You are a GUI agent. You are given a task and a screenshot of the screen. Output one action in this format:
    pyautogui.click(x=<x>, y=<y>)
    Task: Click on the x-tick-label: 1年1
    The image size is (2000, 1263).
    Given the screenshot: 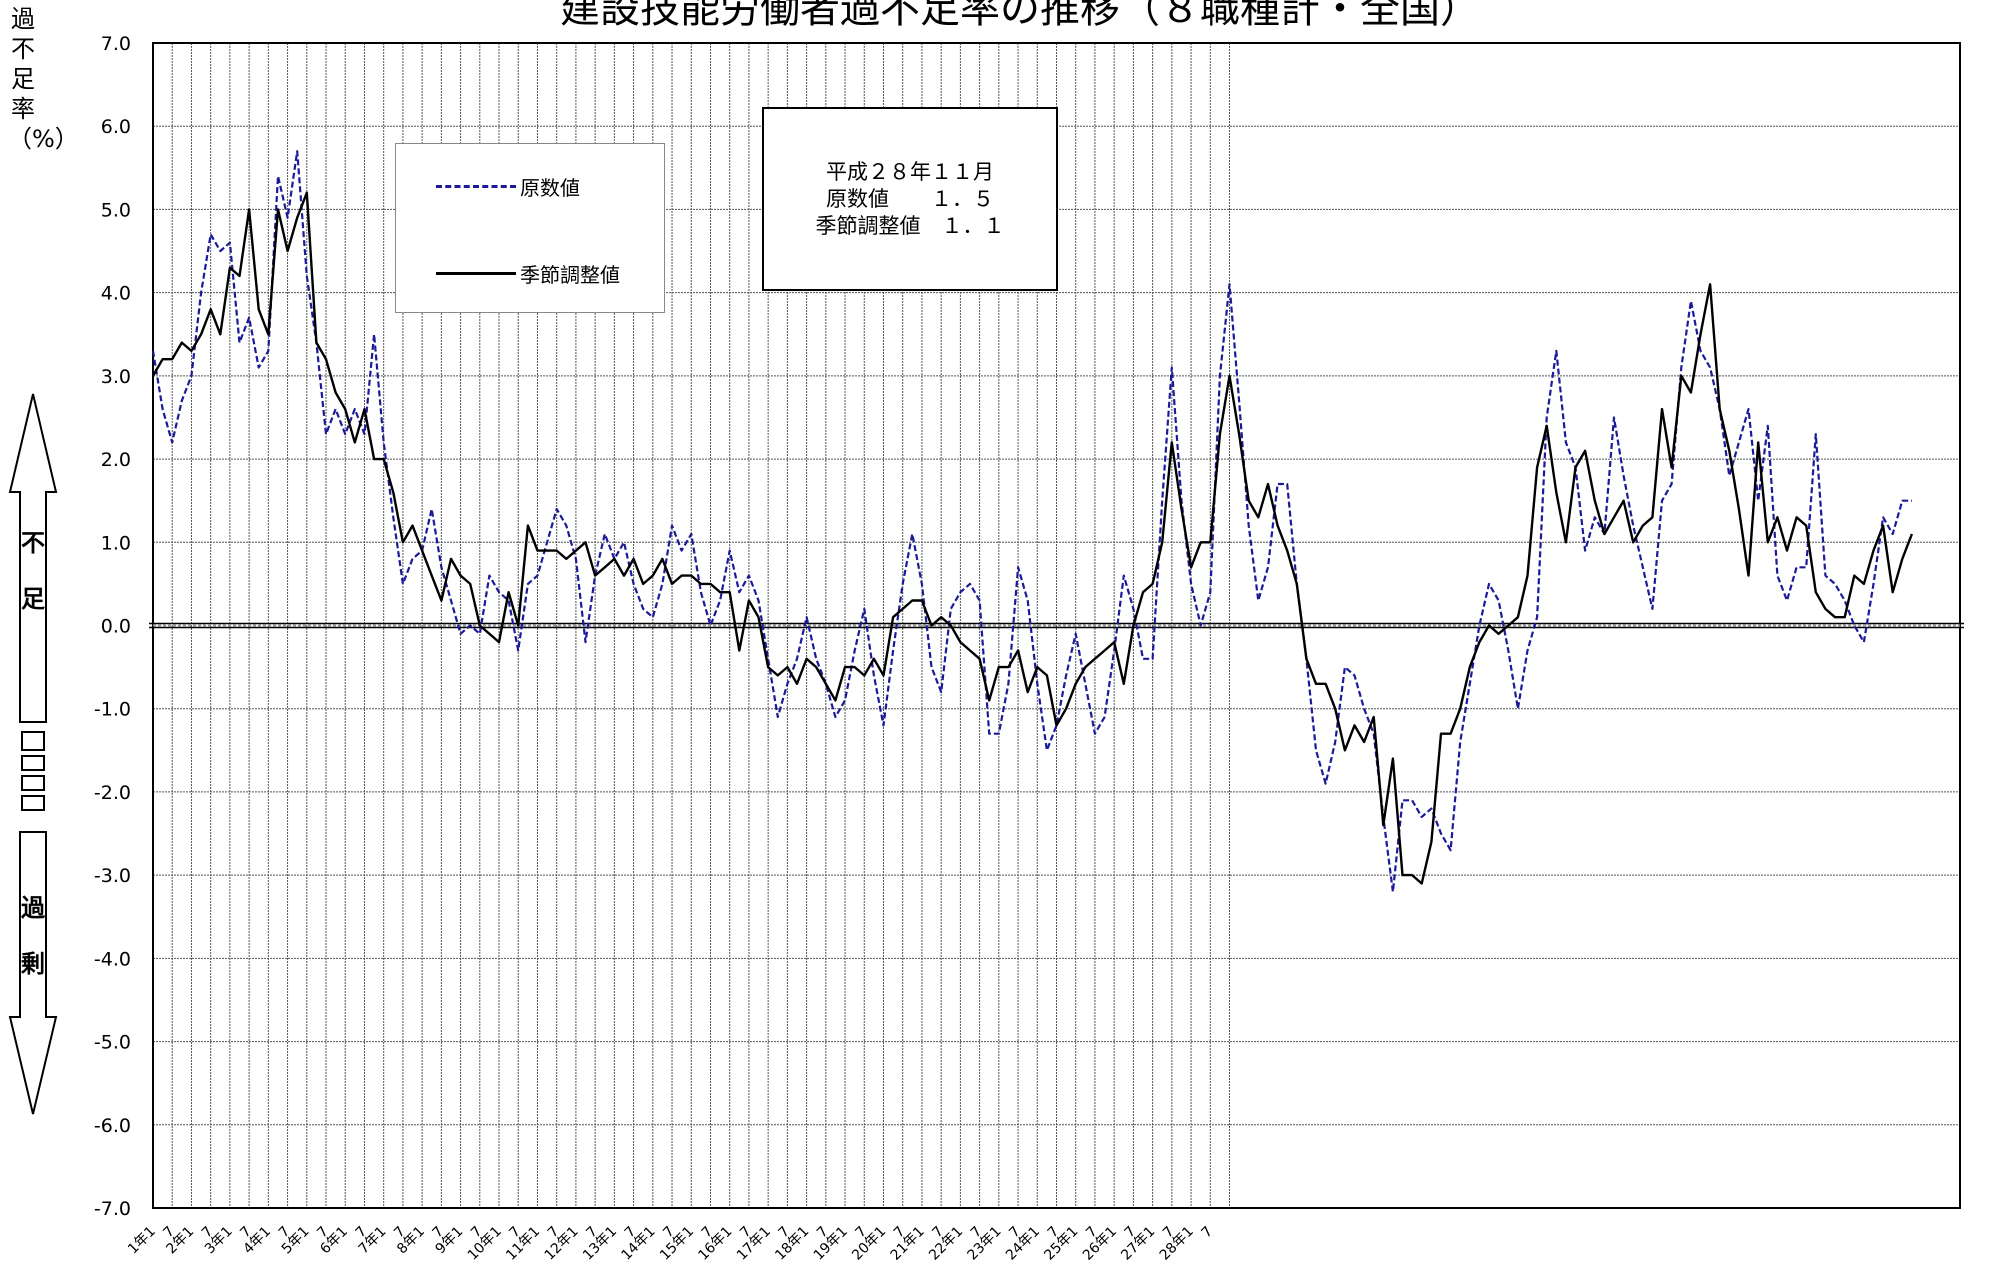 What is the action you would take?
    pyautogui.click(x=142, y=1241)
    